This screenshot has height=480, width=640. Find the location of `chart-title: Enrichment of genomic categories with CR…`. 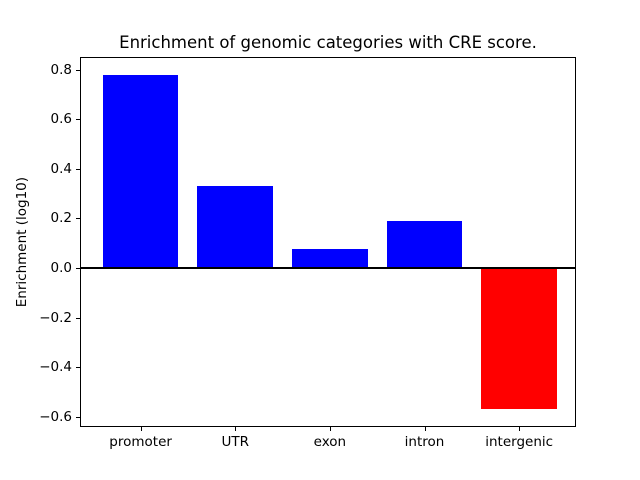

chart-title: Enrichment of genomic categories with CR… is located at coordinates (328, 42).